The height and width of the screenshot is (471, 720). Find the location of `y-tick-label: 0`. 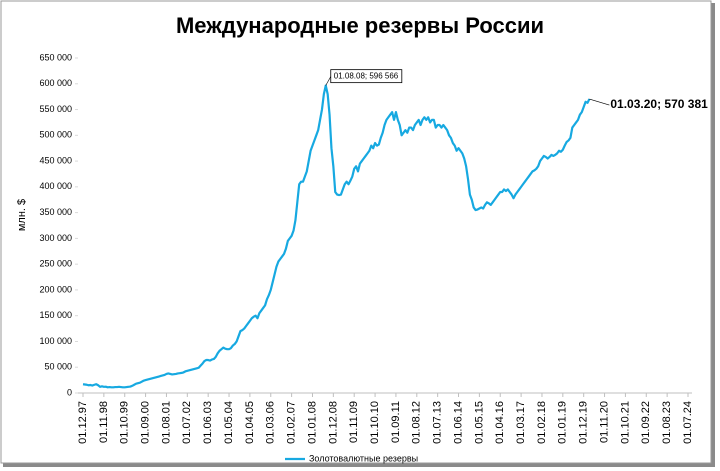

y-tick-label: 0 is located at coordinates (69, 392).